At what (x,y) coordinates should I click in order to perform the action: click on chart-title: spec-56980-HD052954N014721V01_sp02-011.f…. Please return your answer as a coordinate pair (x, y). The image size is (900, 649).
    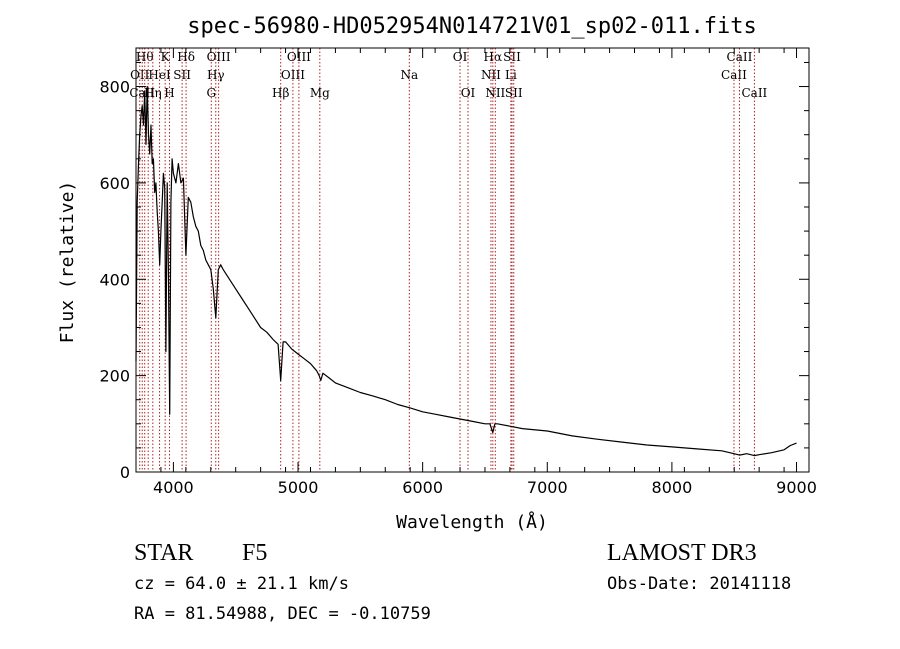
    Looking at the image, I should click on (472, 26).